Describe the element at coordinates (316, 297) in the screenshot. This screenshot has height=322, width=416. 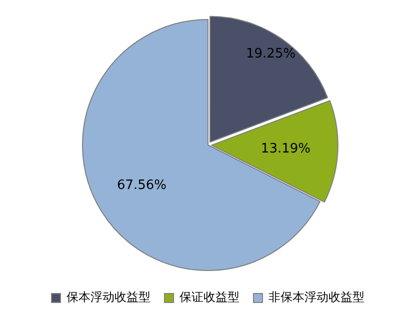
I see `legend-label: 非保本浮动收益型` at that location.